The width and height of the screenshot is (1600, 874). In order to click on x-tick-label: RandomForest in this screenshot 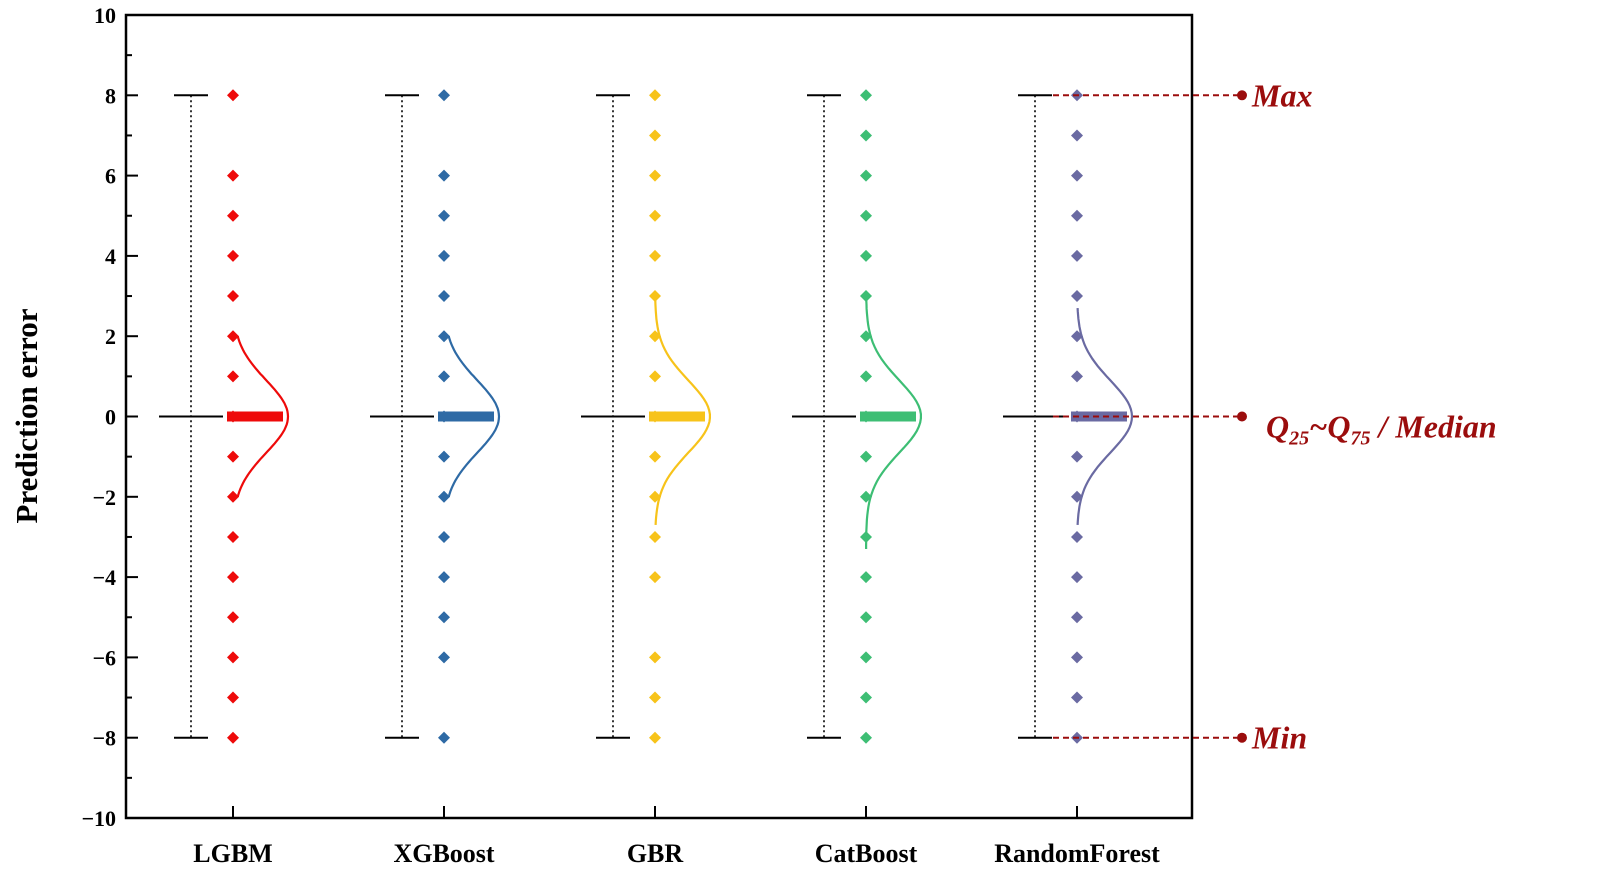, I will do `click(1077, 853)`.